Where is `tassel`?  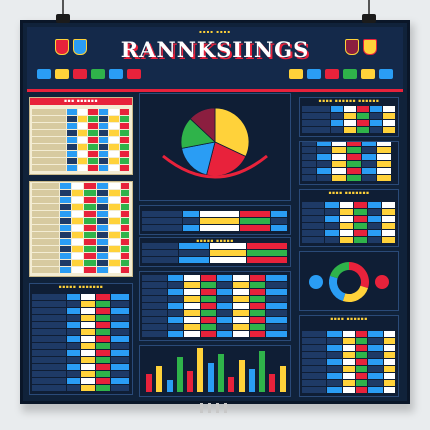 tassel is located at coordinates (225, 408).